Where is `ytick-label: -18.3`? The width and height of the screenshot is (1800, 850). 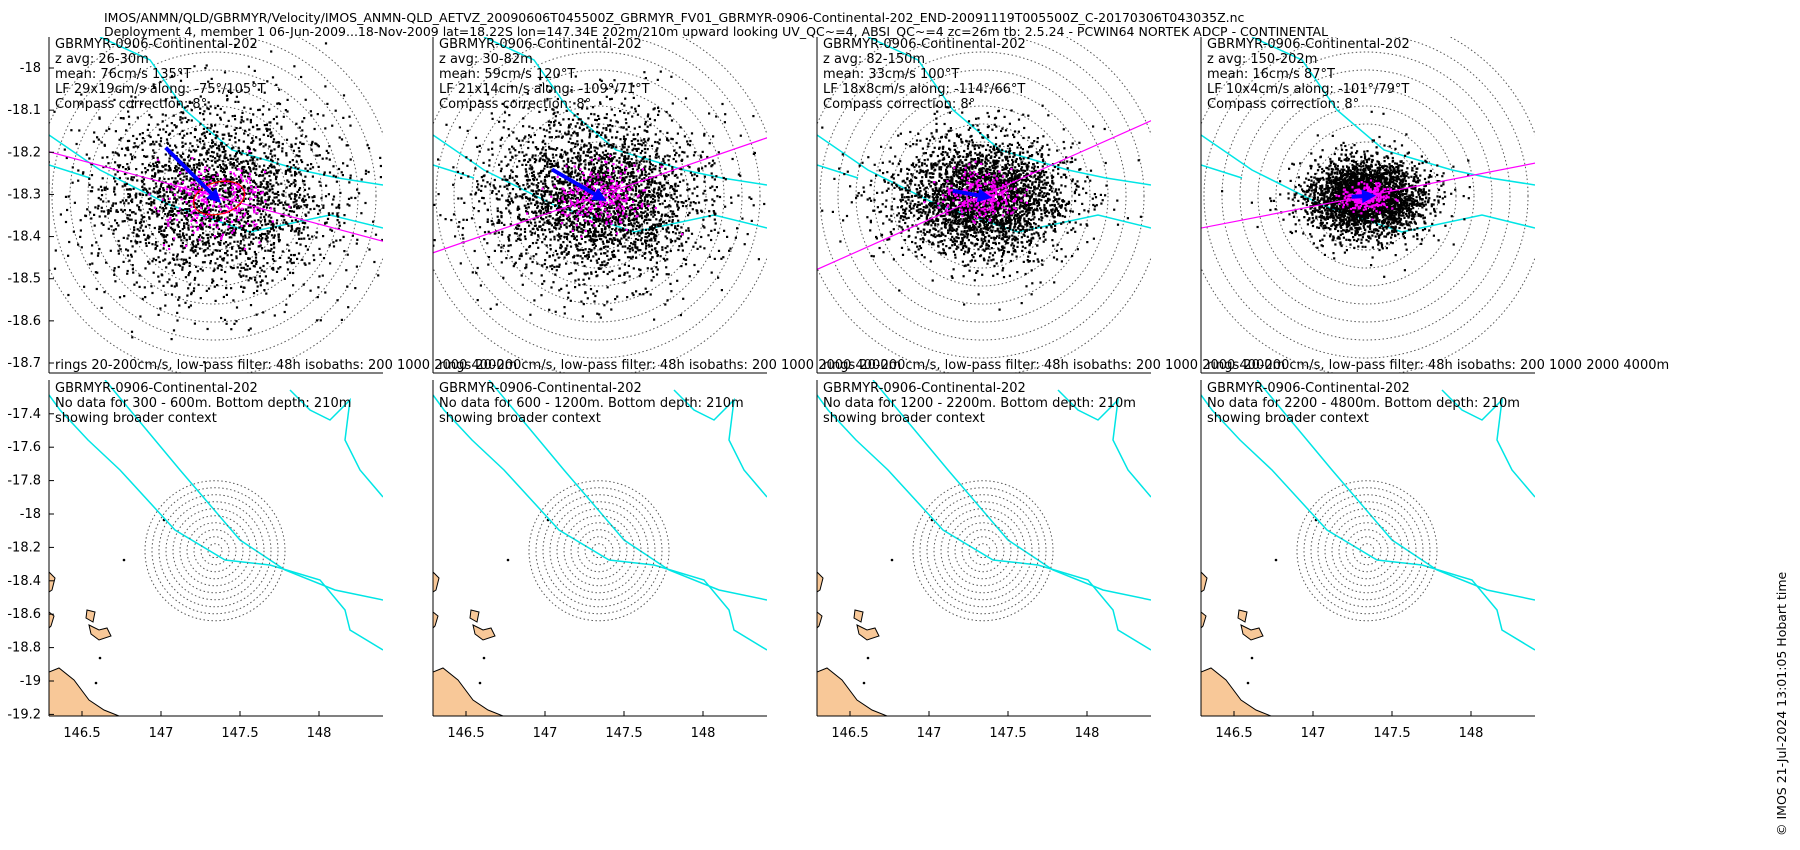
ytick-label: -18.3 is located at coordinates (24, 194).